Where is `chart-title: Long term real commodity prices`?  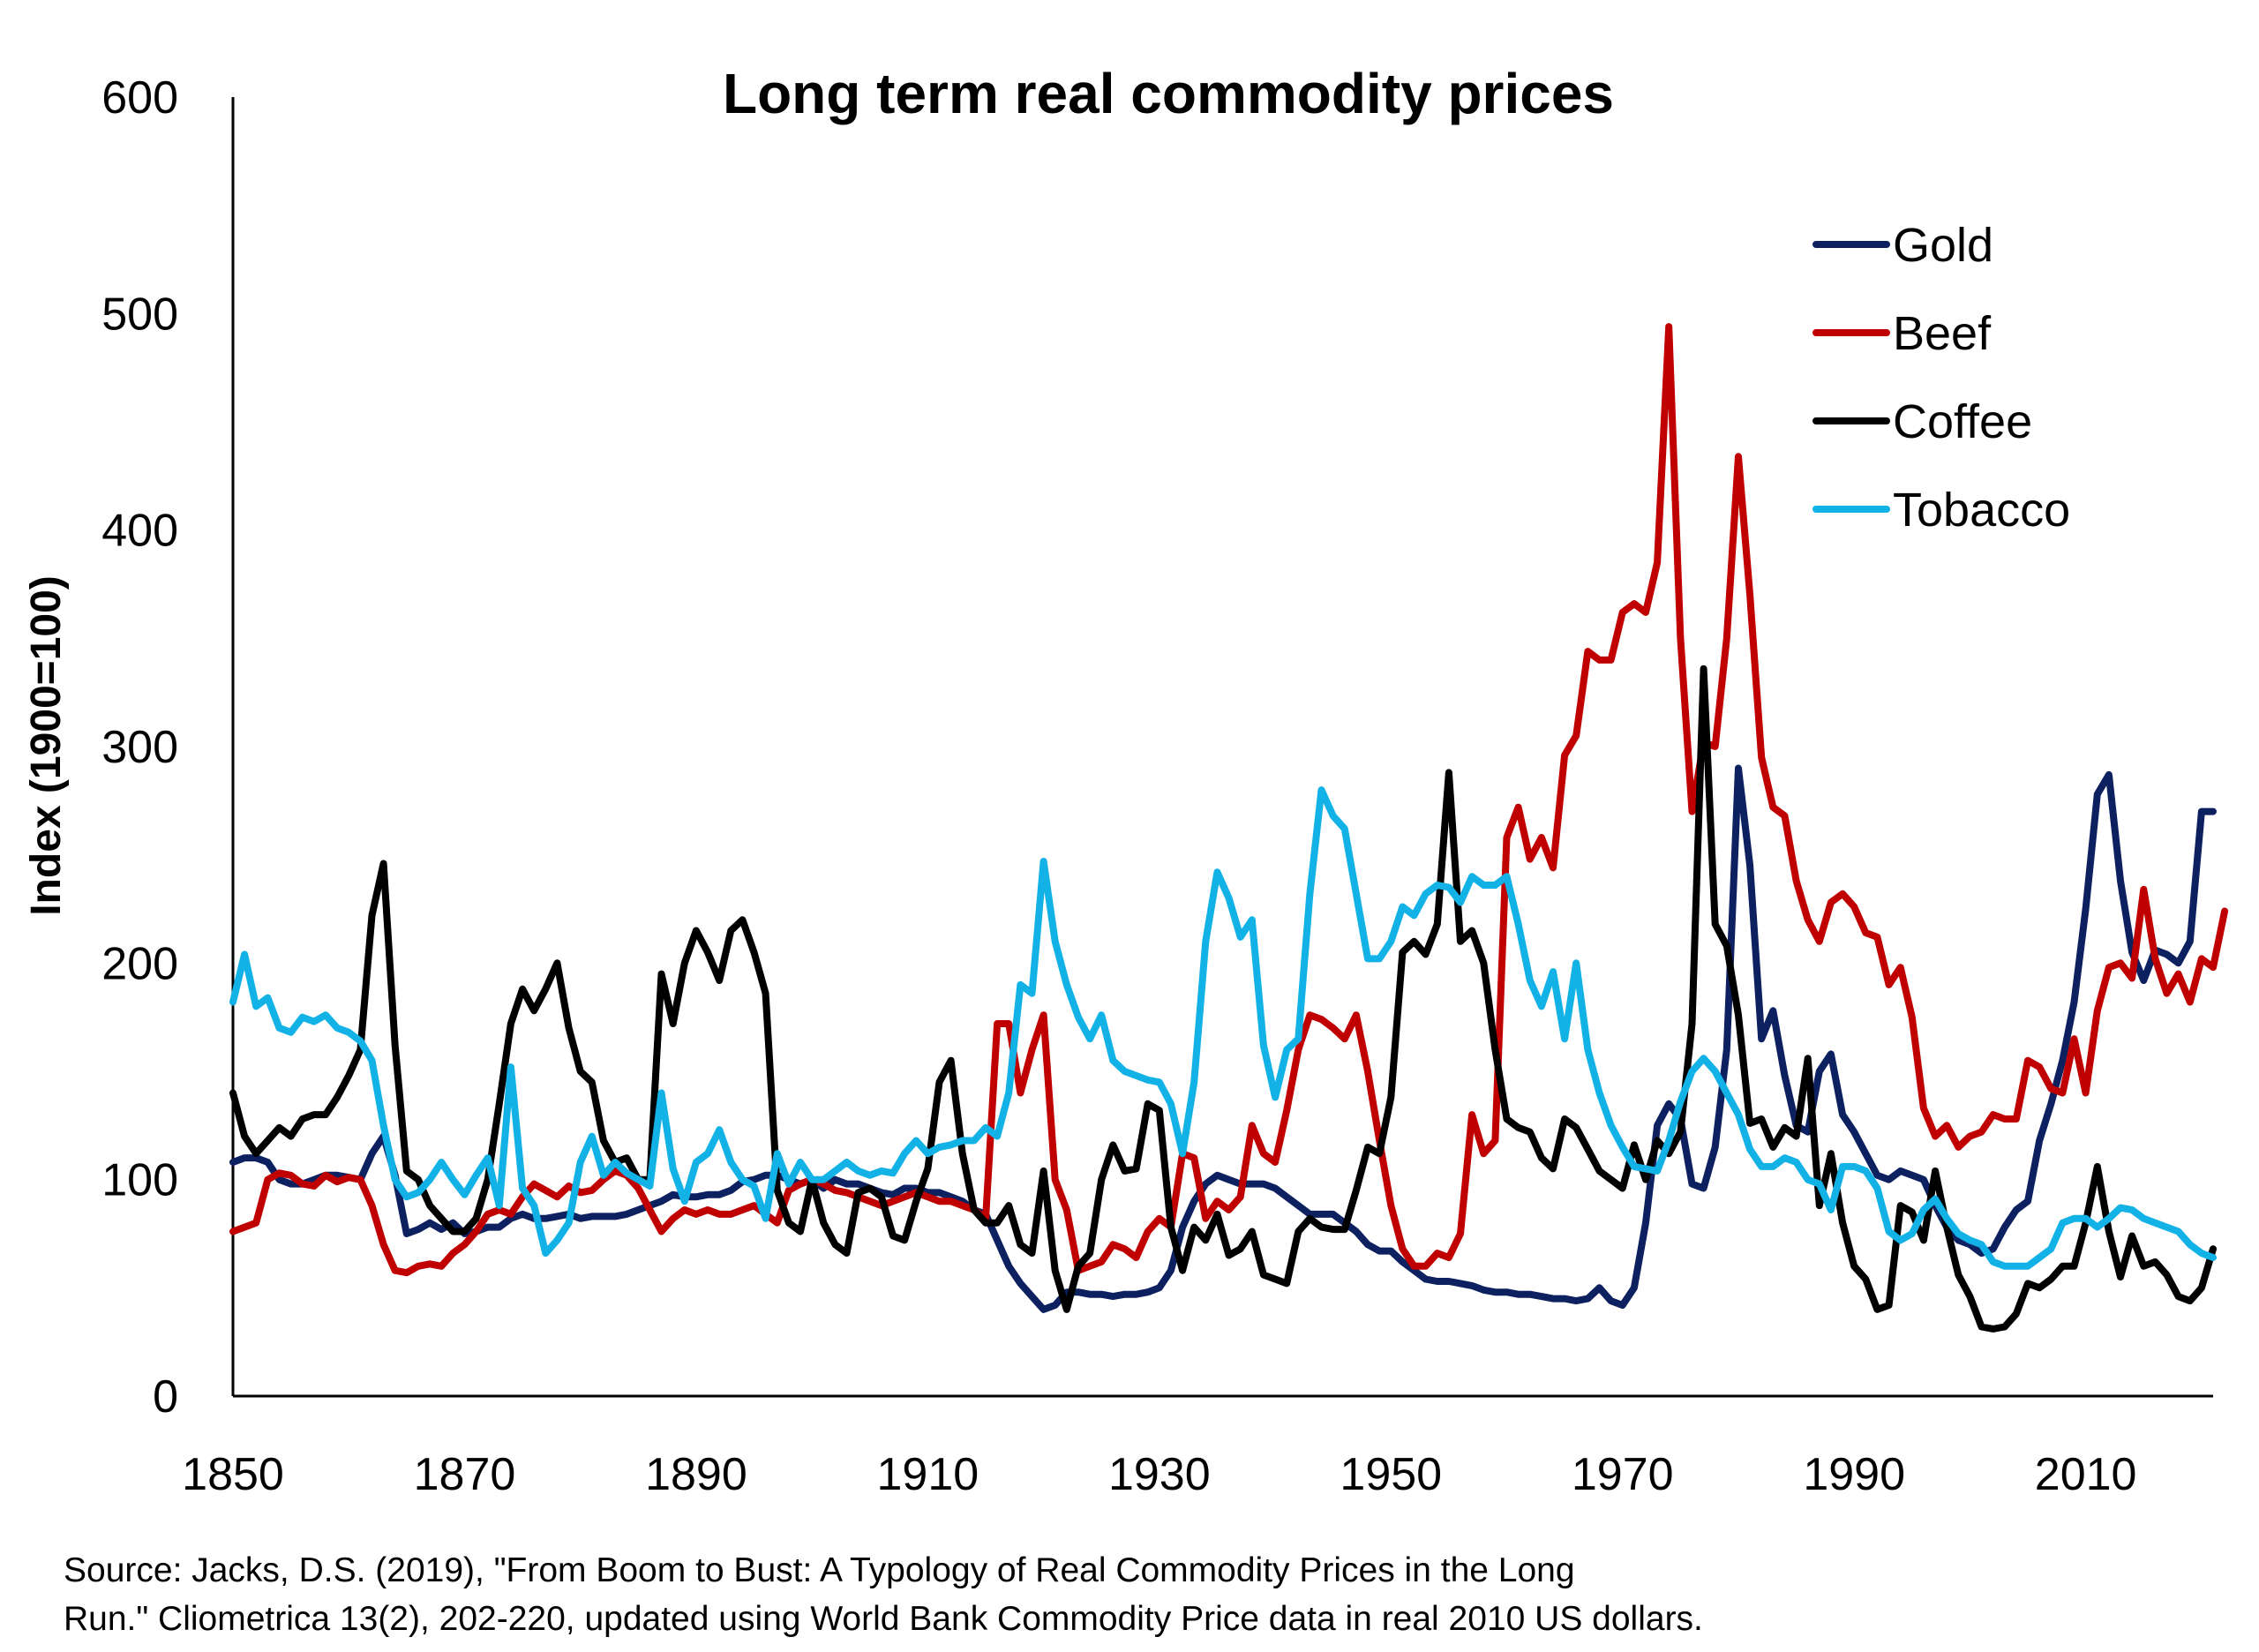 chart-title: Long term real commodity prices is located at coordinates (1168, 93).